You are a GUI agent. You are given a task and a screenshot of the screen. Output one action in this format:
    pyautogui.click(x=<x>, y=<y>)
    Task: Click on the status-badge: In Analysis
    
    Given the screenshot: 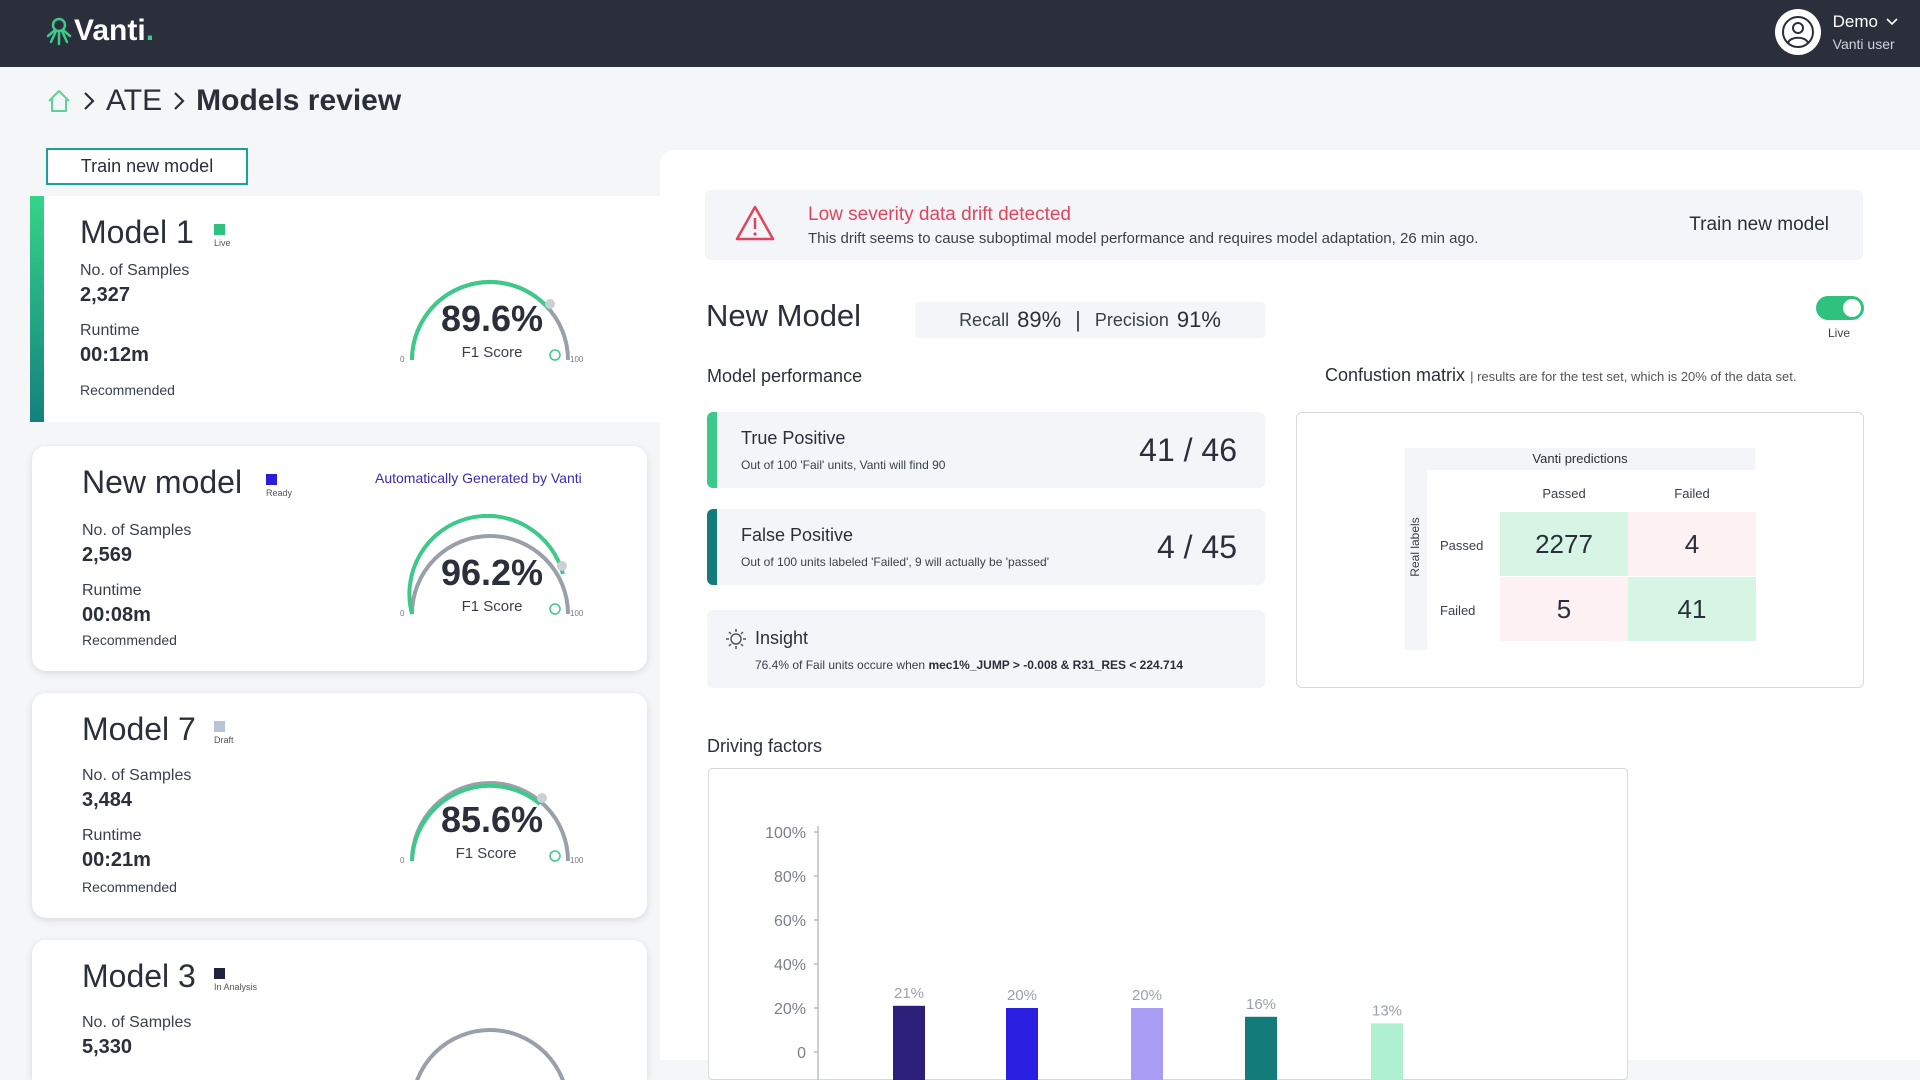 What is the action you would take?
    pyautogui.click(x=235, y=980)
    